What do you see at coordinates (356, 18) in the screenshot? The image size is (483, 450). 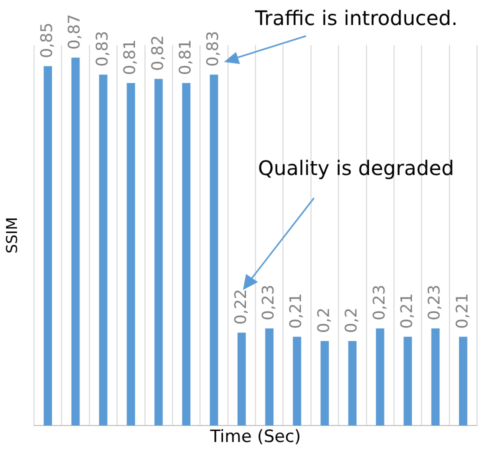 I see `text: Traffic is introduced.` at bounding box center [356, 18].